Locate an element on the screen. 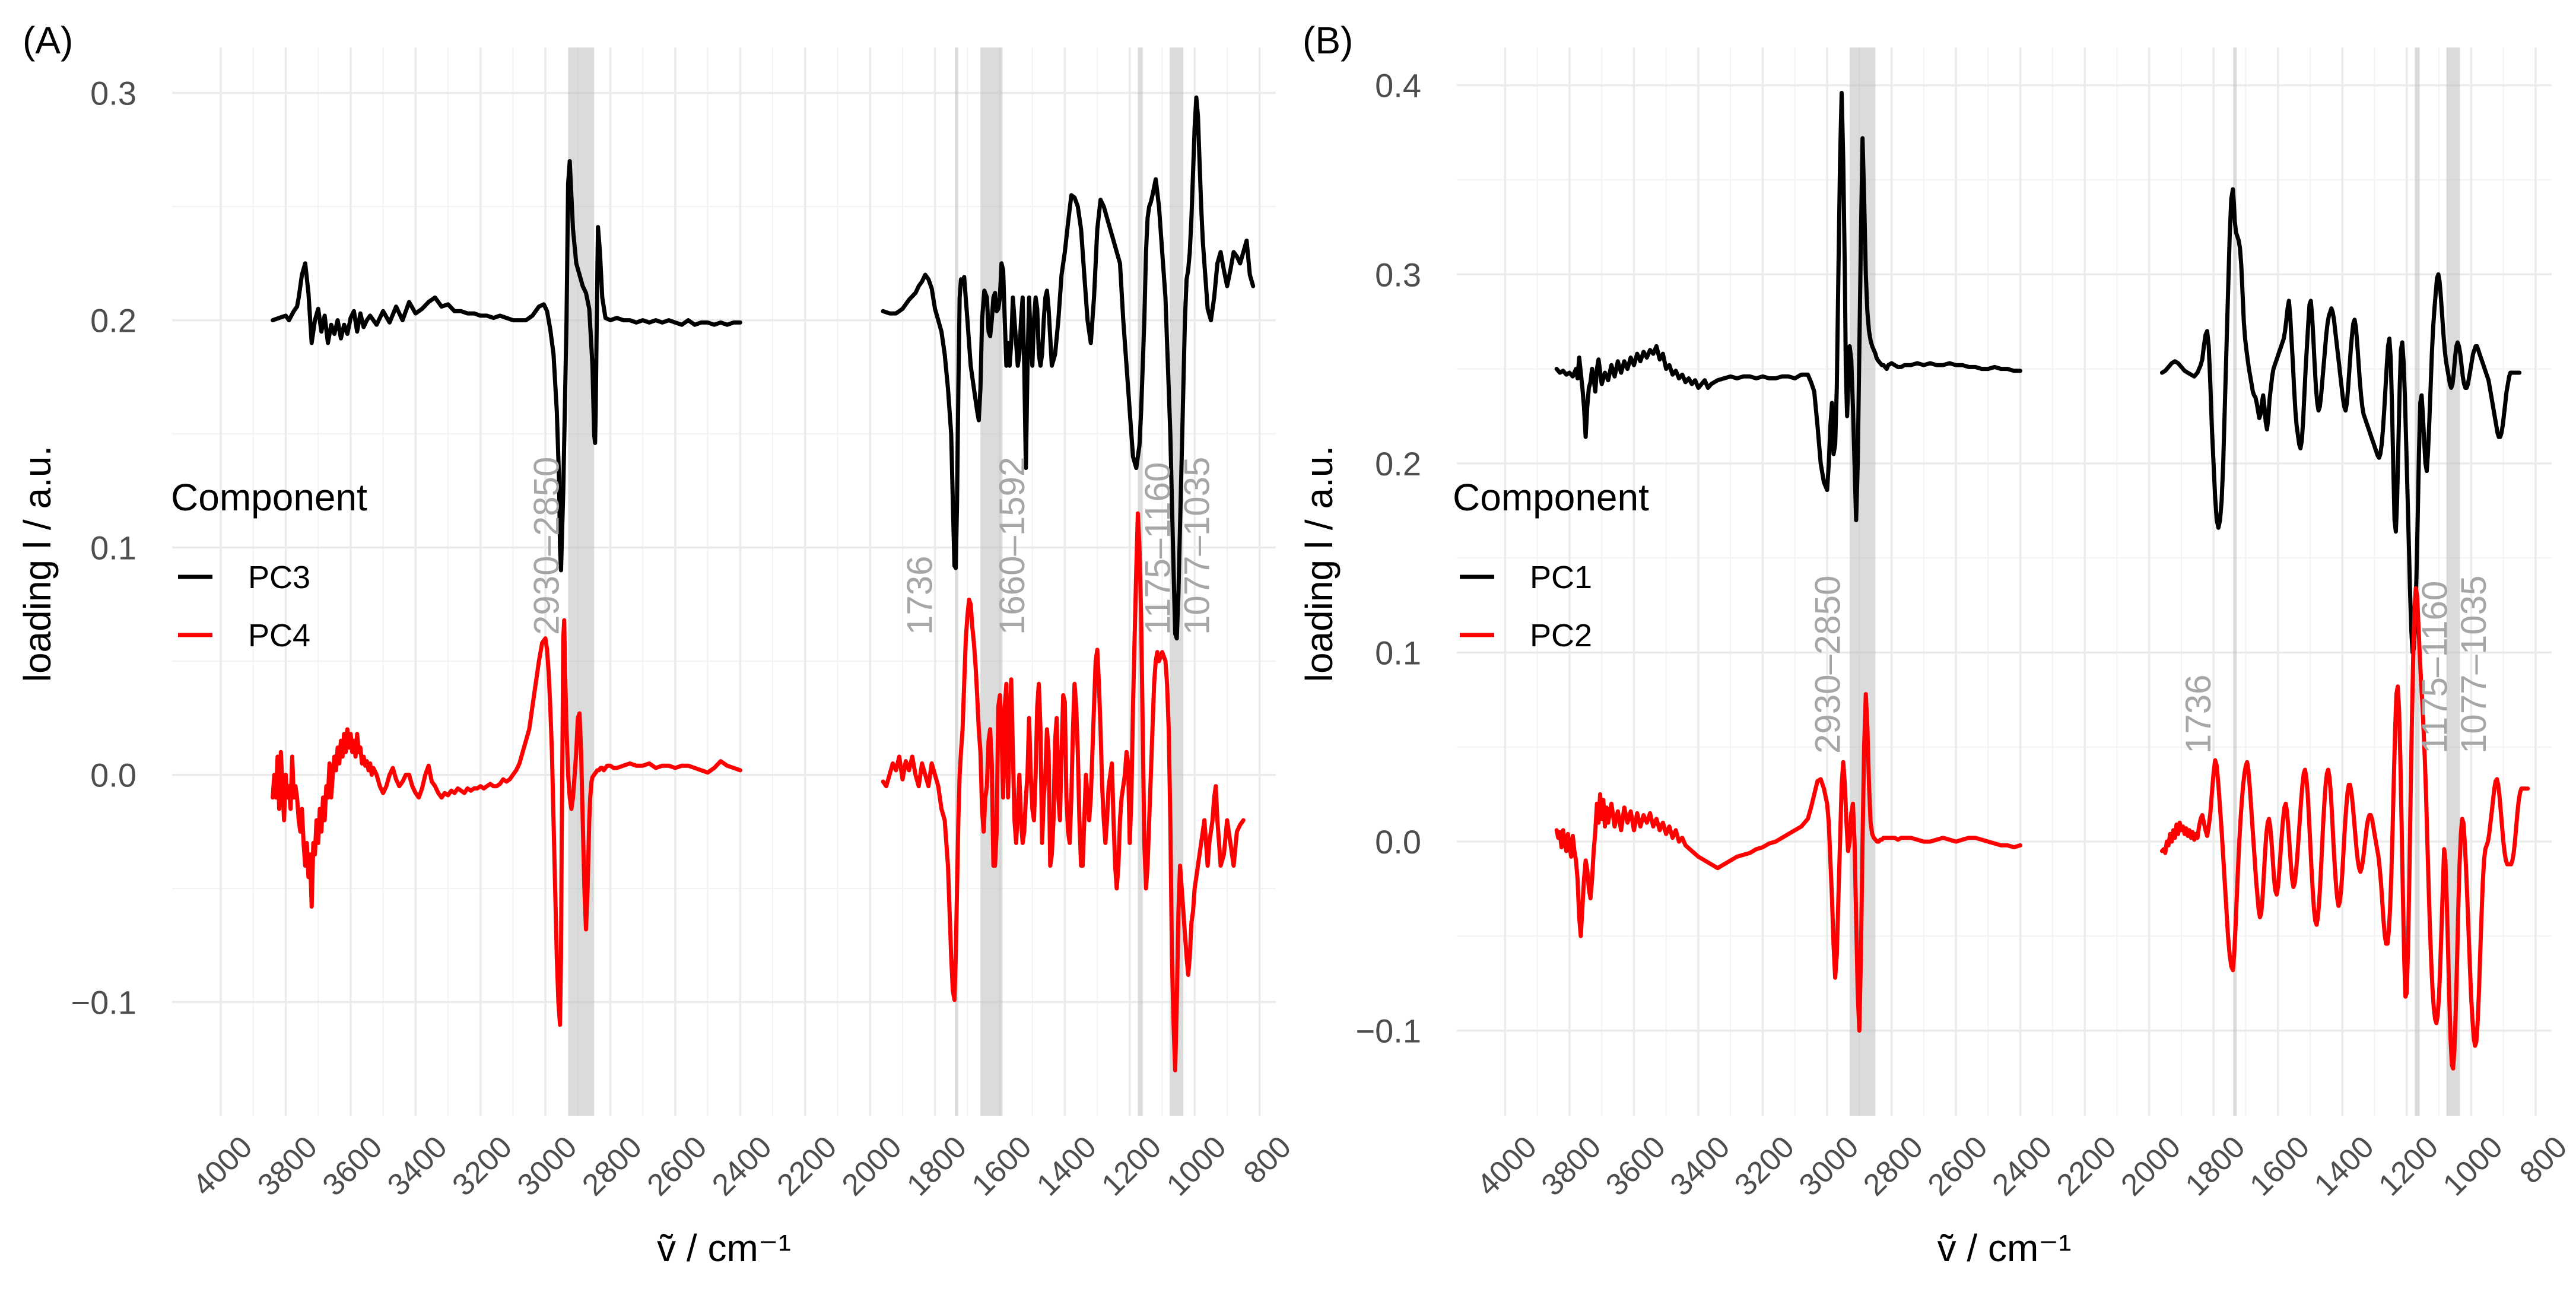 The height and width of the screenshot is (1292, 2576). band-label: 1660–1592 is located at coordinates (1012, 546).